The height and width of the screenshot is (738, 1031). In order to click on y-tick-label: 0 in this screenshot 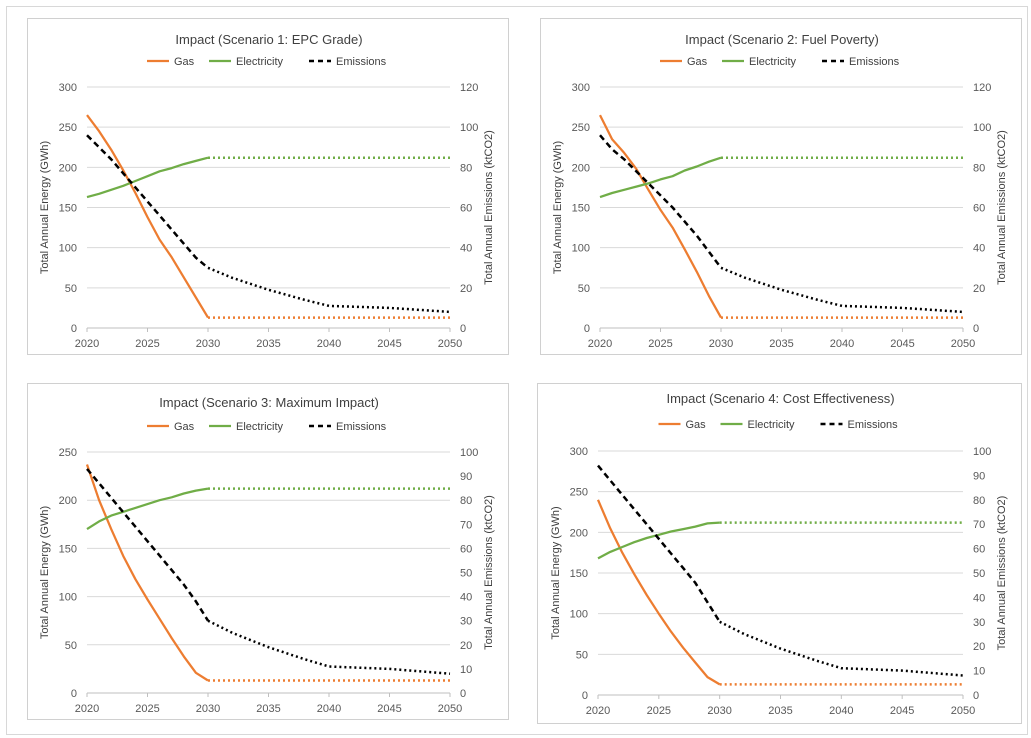, I will do `click(74, 329)`.